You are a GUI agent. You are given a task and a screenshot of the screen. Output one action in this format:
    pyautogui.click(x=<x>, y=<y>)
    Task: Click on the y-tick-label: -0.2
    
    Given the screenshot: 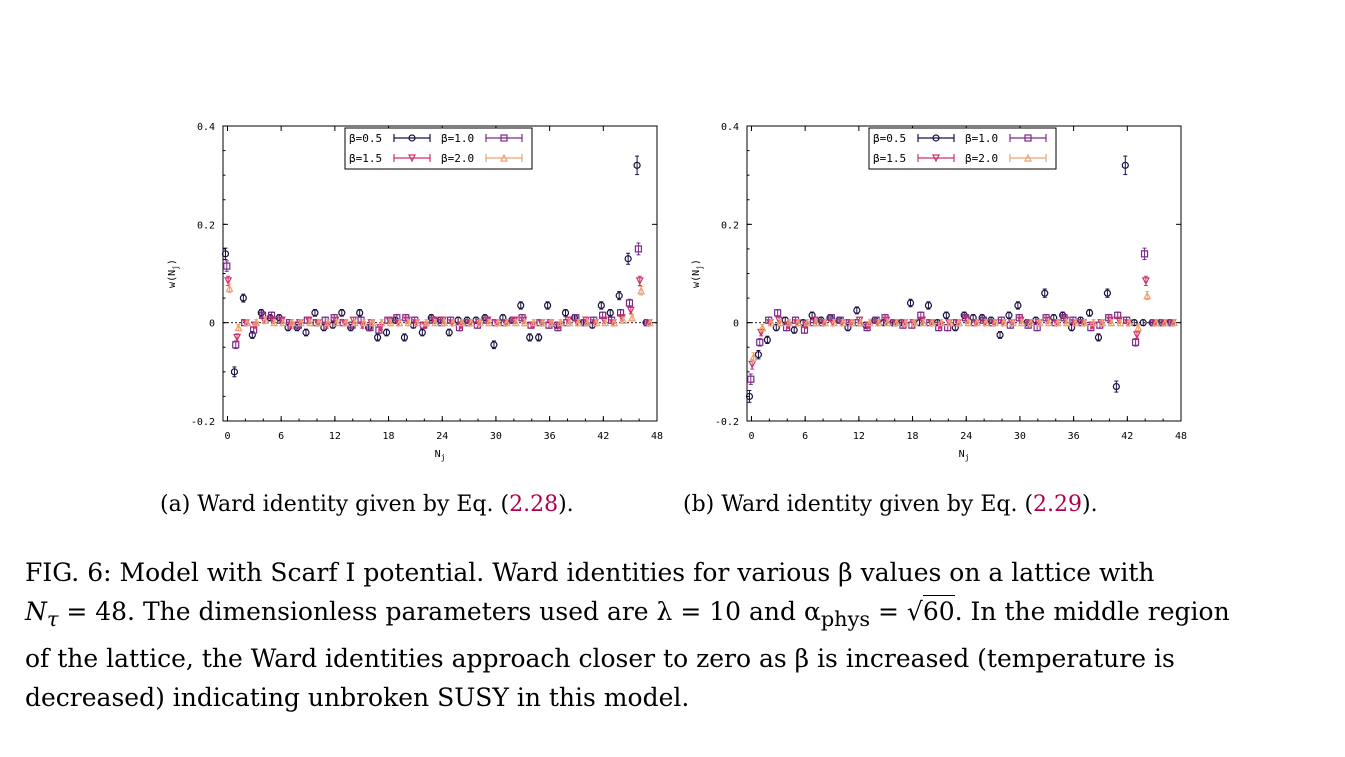 What is the action you would take?
    pyautogui.click(x=727, y=422)
    